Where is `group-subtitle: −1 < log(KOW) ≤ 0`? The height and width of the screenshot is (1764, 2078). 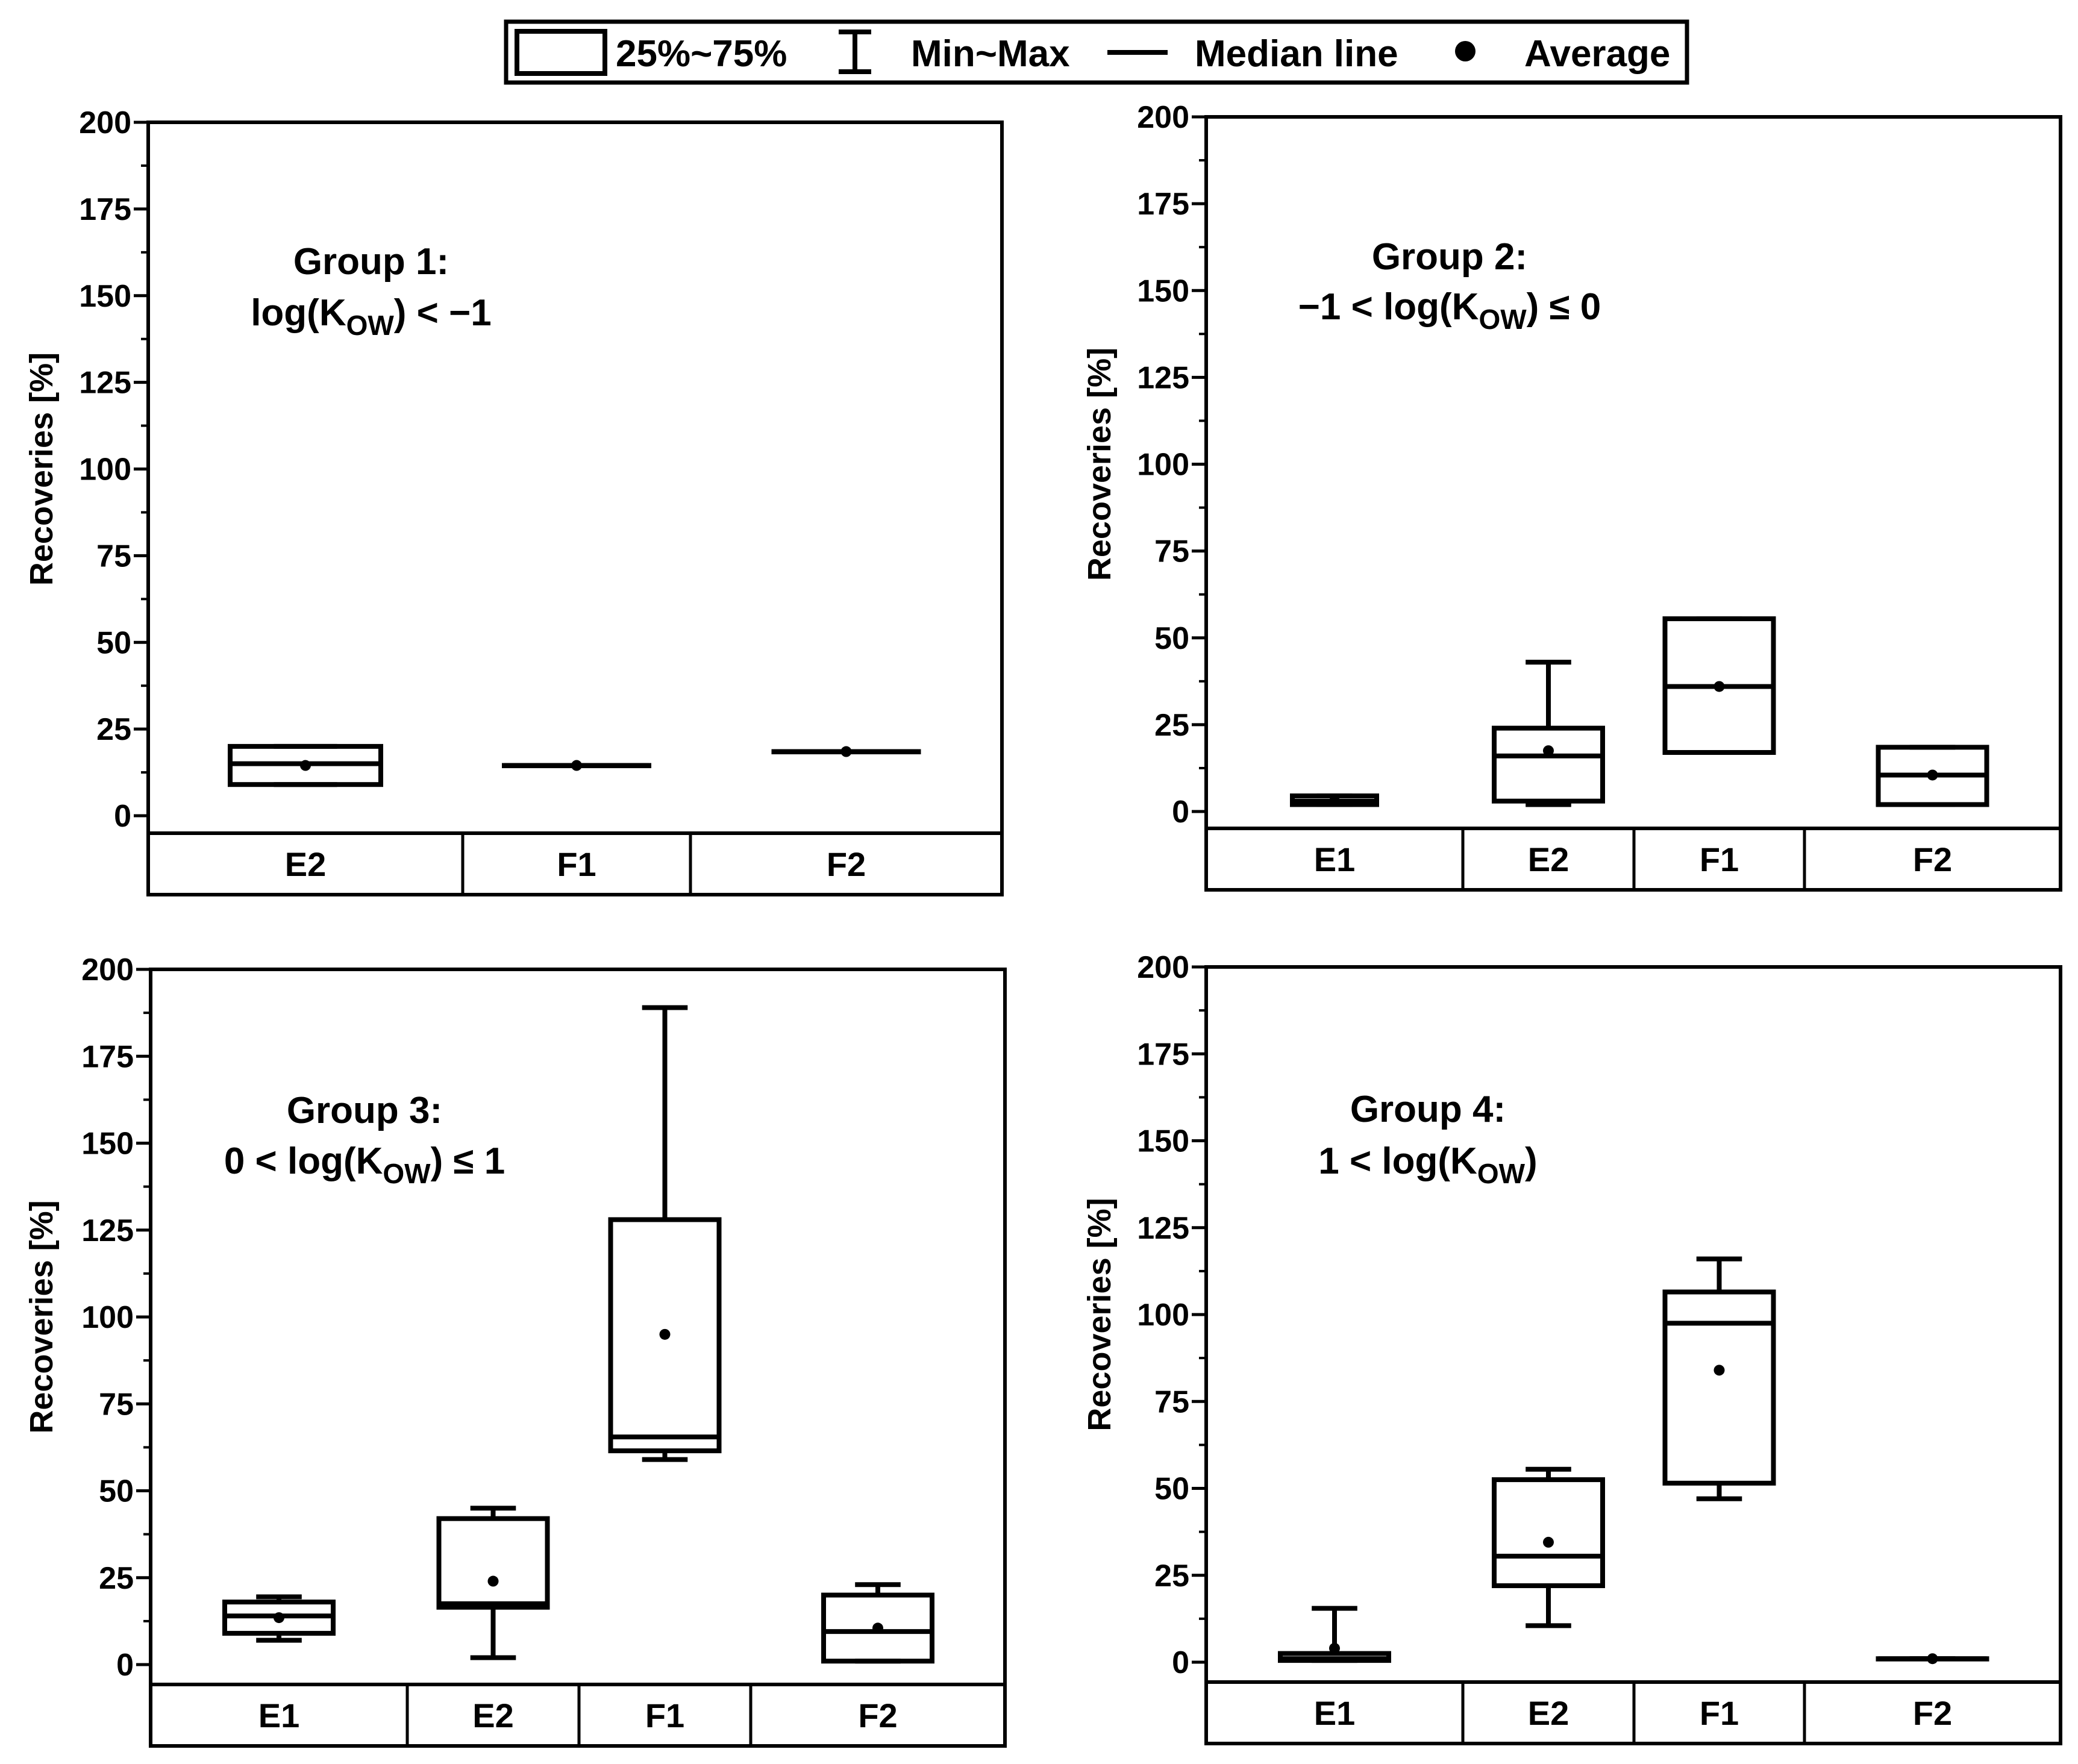 group-subtitle: −1 < log(KOW) ≤ 0 is located at coordinates (1450, 310).